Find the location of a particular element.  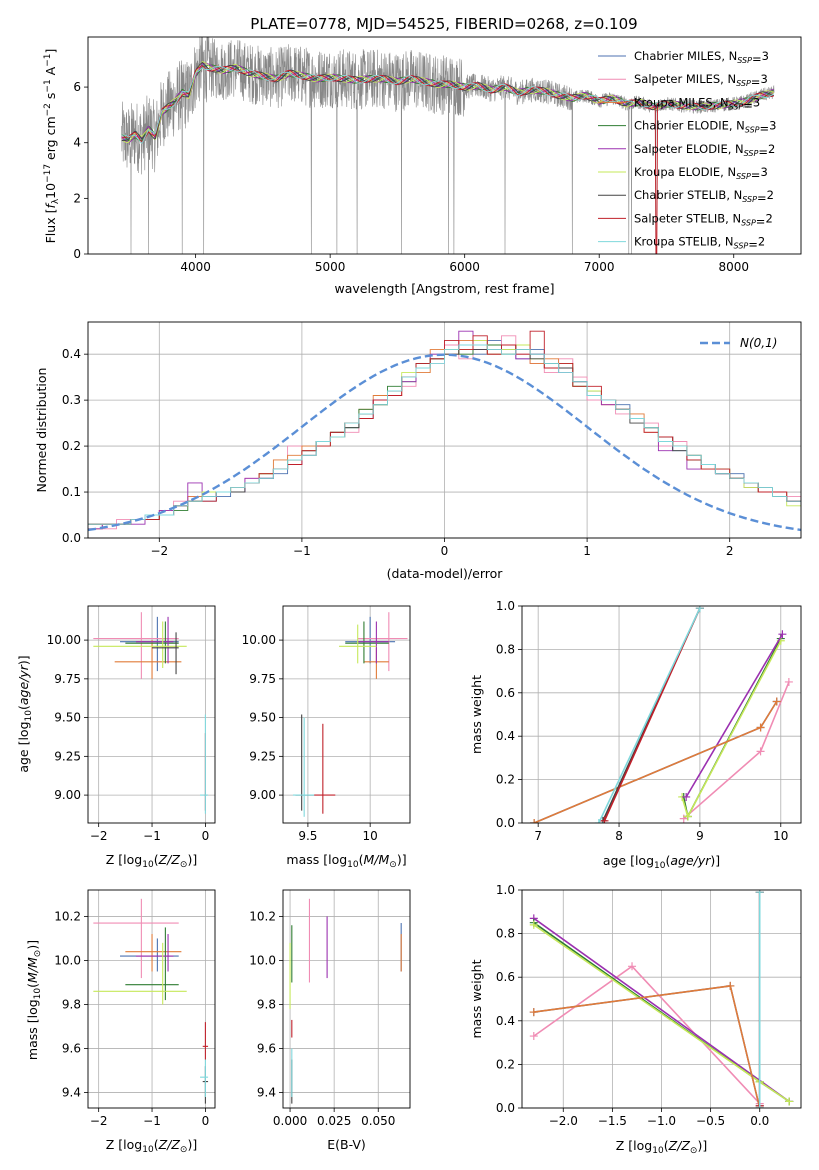

x-axis-label: Z [log10(Z/Z⊙)] is located at coordinates (151, 1146).